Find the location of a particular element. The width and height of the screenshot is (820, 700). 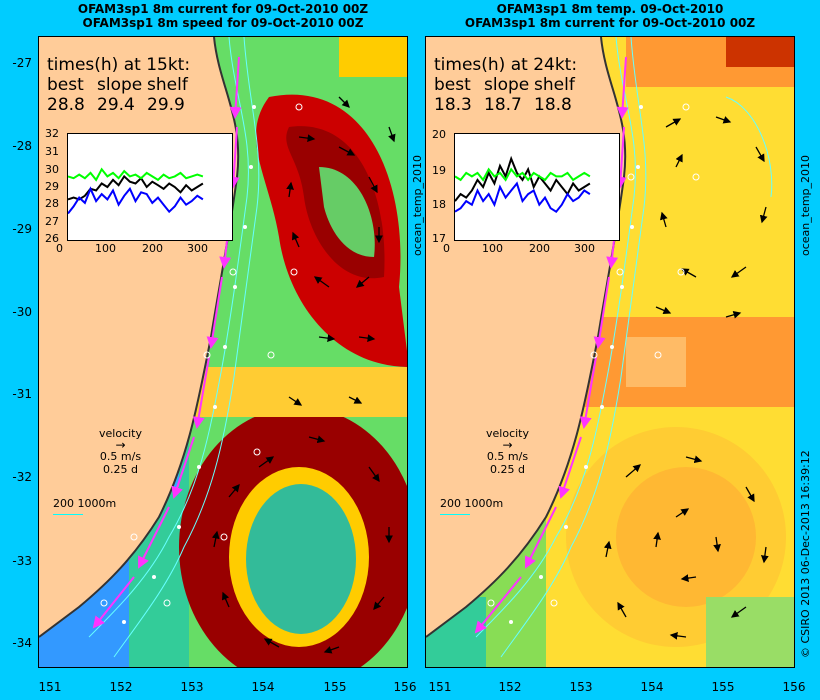

inset-y-tick: 29 is located at coordinates (52, 186).